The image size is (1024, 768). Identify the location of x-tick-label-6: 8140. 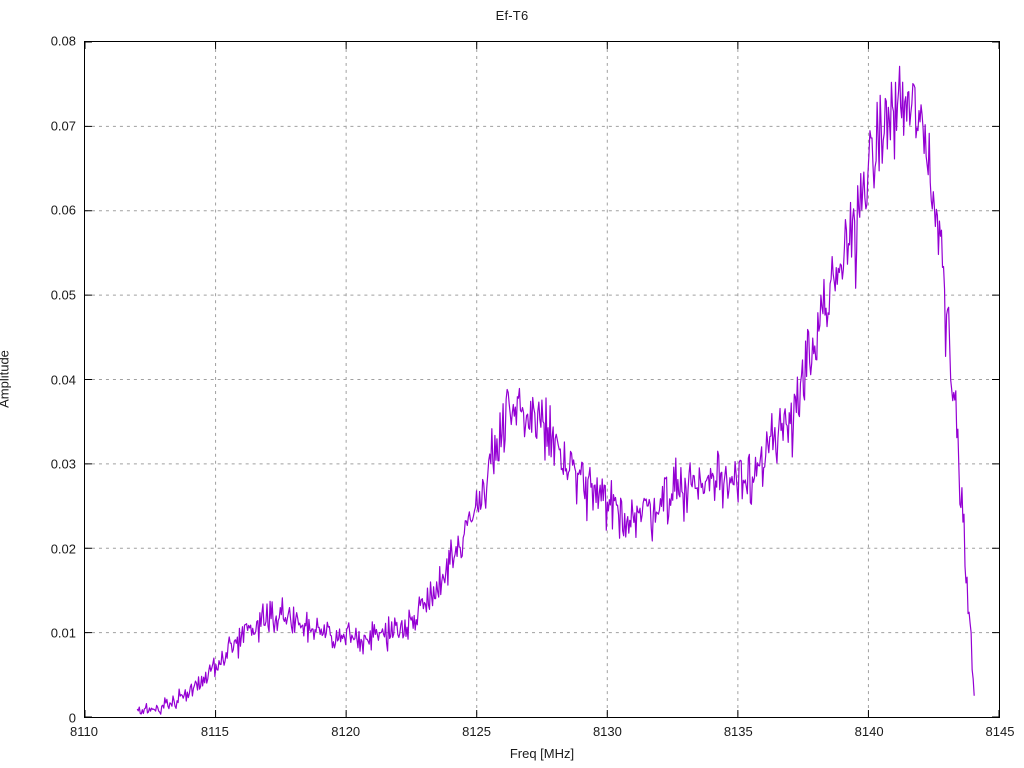
(869, 731).